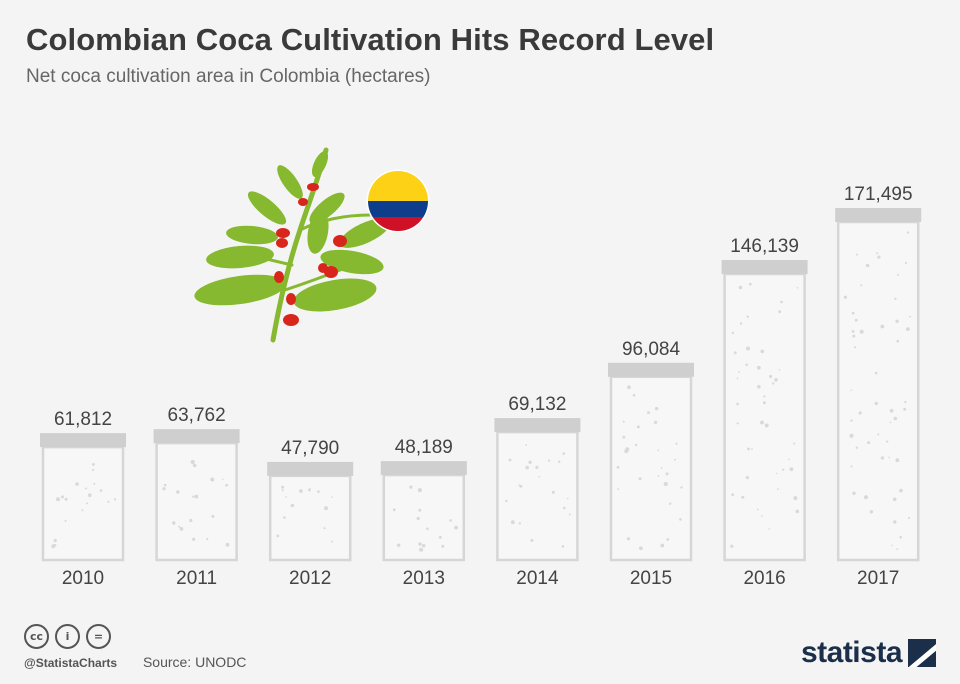 This screenshot has width=960, height=684. What do you see at coordinates (424, 447) in the screenshot?
I see `value-label-2013: 48,189` at bounding box center [424, 447].